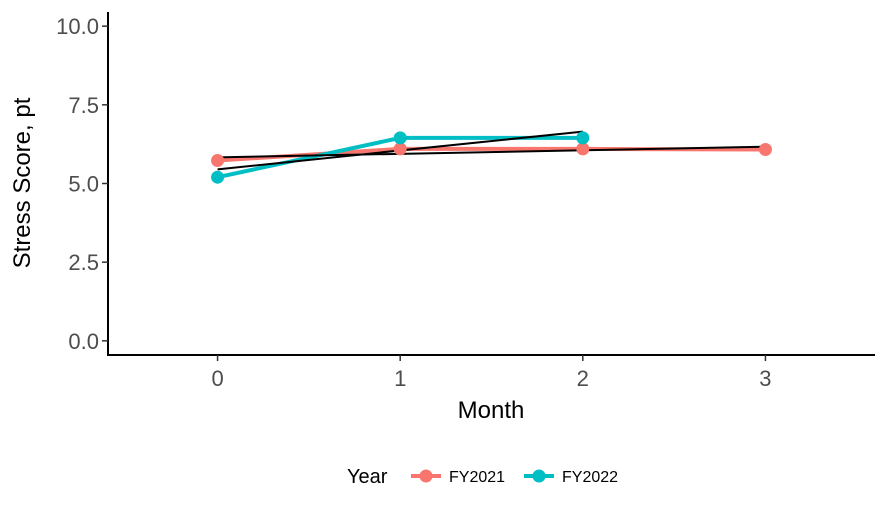 The width and height of the screenshot is (885, 514). Describe the element at coordinates (367, 477) in the screenshot. I see `legend-title: Year` at that location.